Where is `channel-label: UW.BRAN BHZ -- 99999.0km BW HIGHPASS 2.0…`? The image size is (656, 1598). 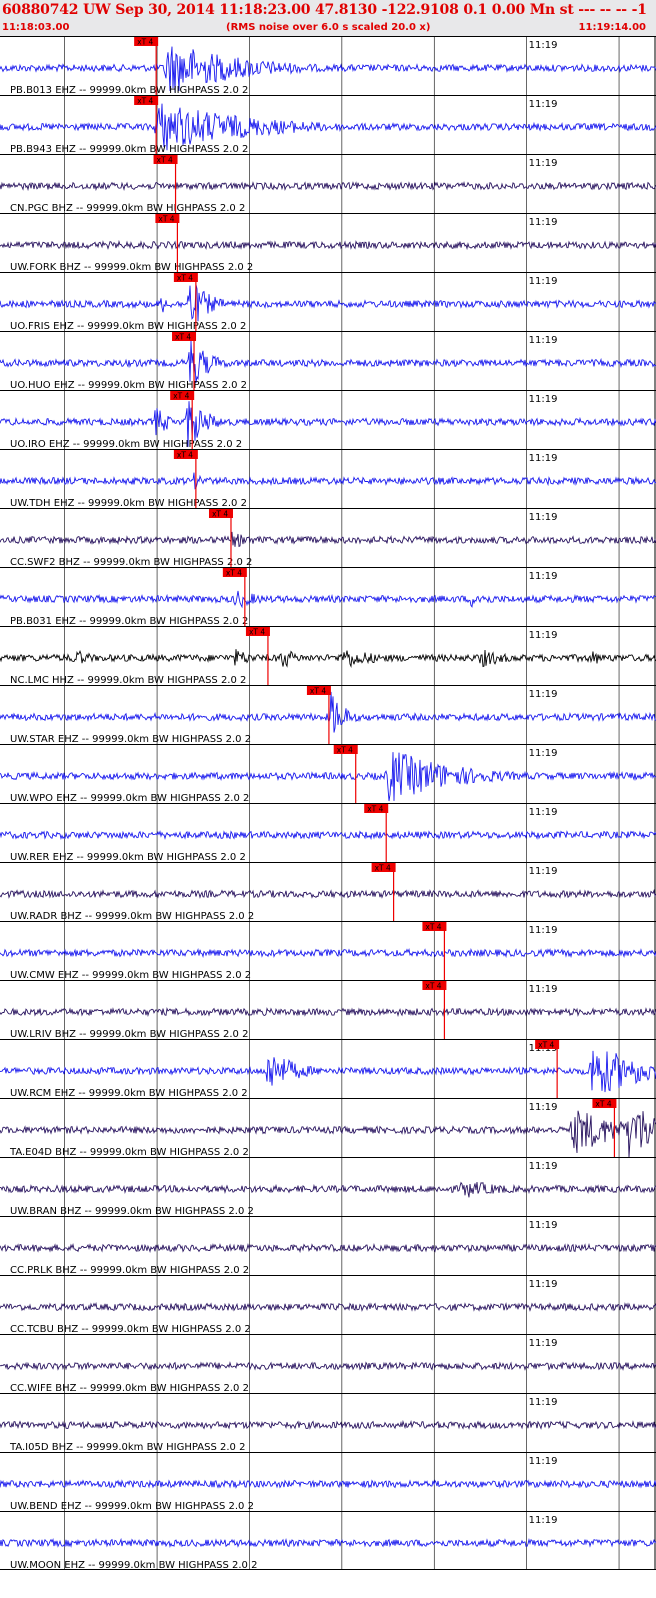 channel-label: UW.BRAN BHZ -- 99999.0km BW HIGHPASS 2.0… is located at coordinates (132, 1211).